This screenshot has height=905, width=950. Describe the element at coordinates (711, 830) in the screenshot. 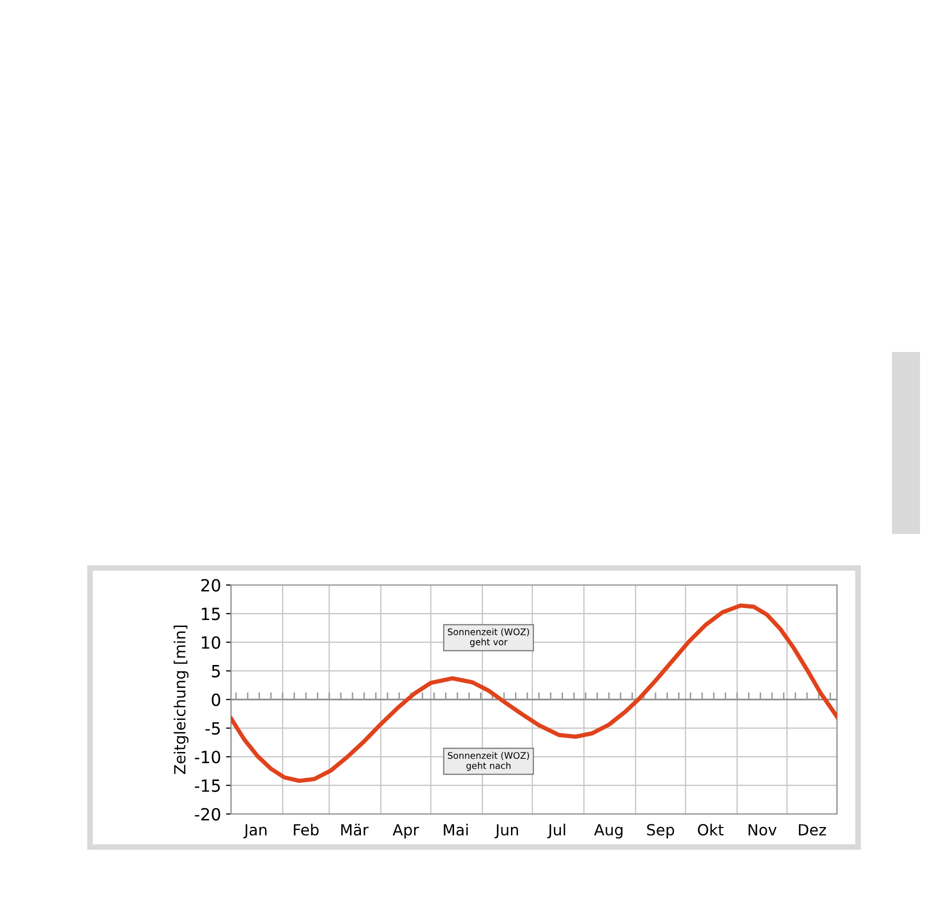

I see `x-tick-label: Okt` at that location.